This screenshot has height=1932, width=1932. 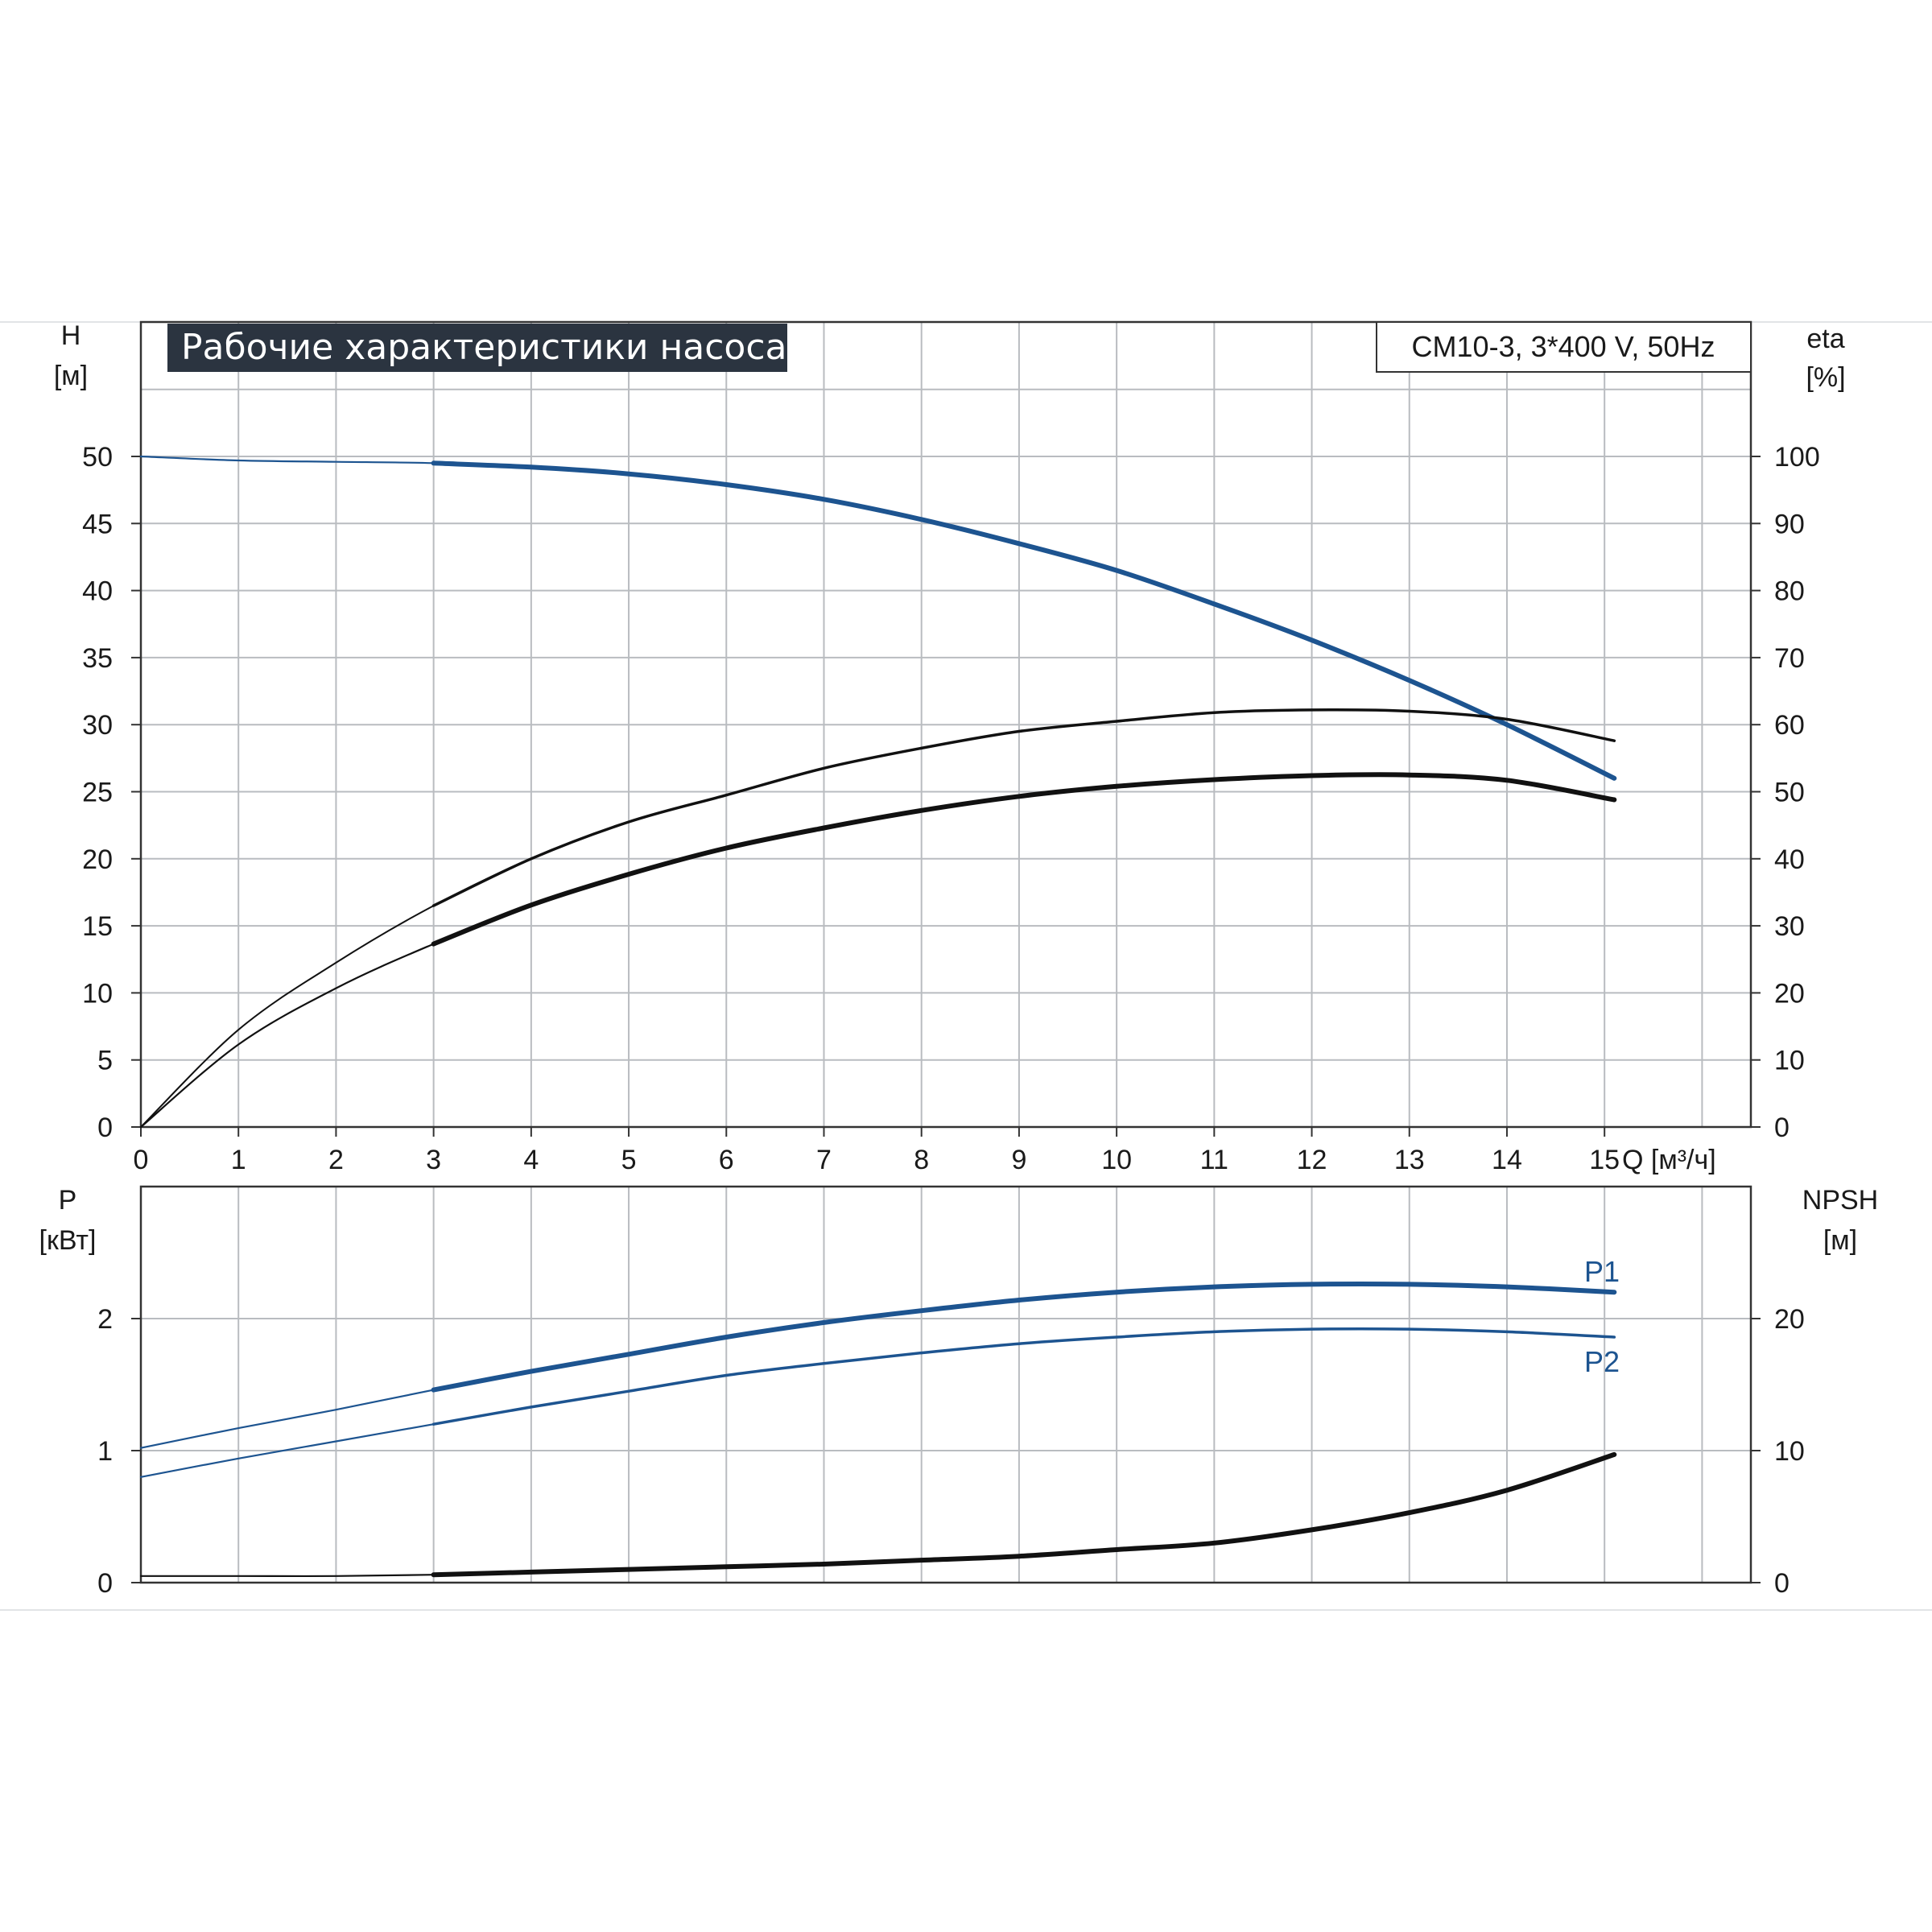 I want to click on p-tick-label: 1, so click(x=105, y=1451).